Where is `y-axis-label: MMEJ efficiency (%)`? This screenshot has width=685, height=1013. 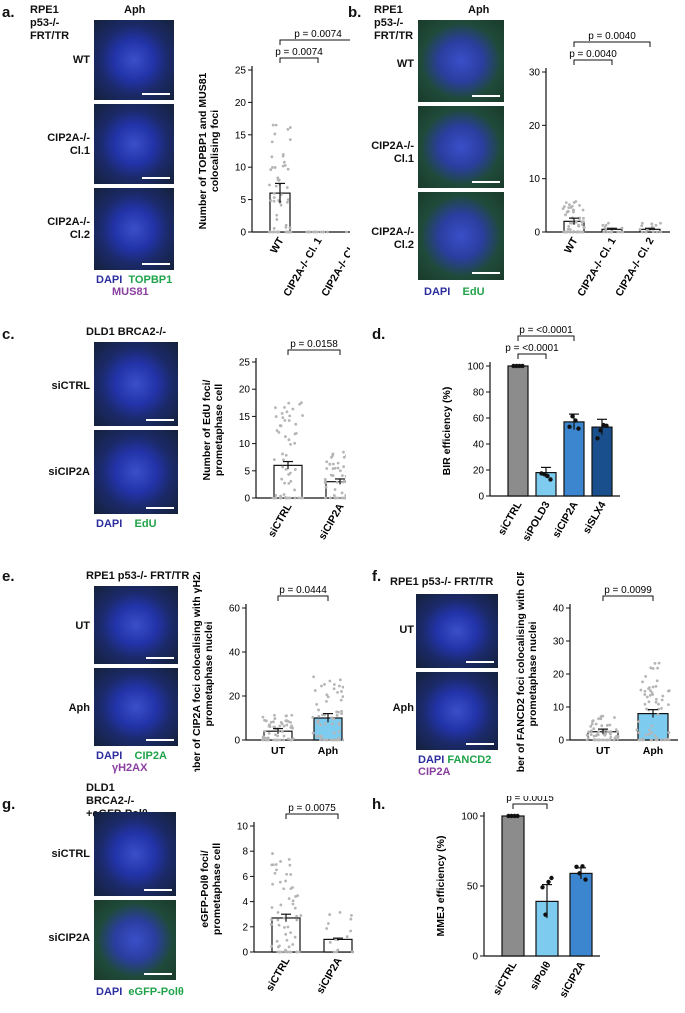 y-axis-label: MMEJ efficiency (%) is located at coordinates (441, 886).